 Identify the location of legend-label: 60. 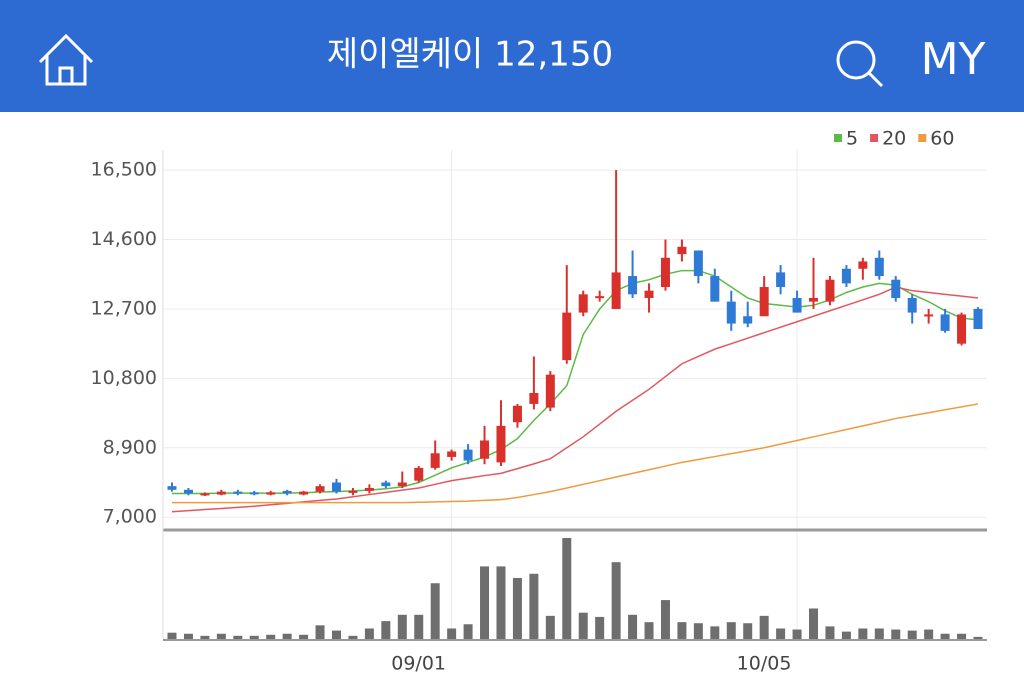
(942, 139).